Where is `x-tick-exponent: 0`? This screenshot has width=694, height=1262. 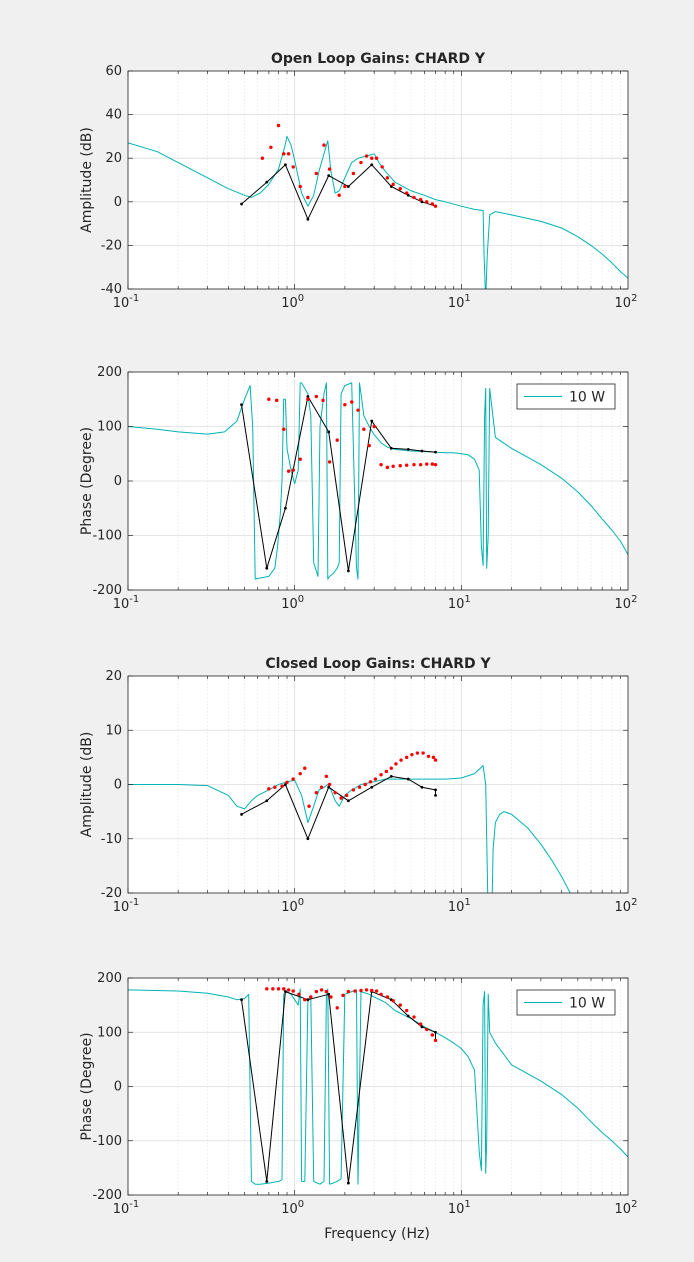
x-tick-exponent: 0 is located at coordinates (301, 599).